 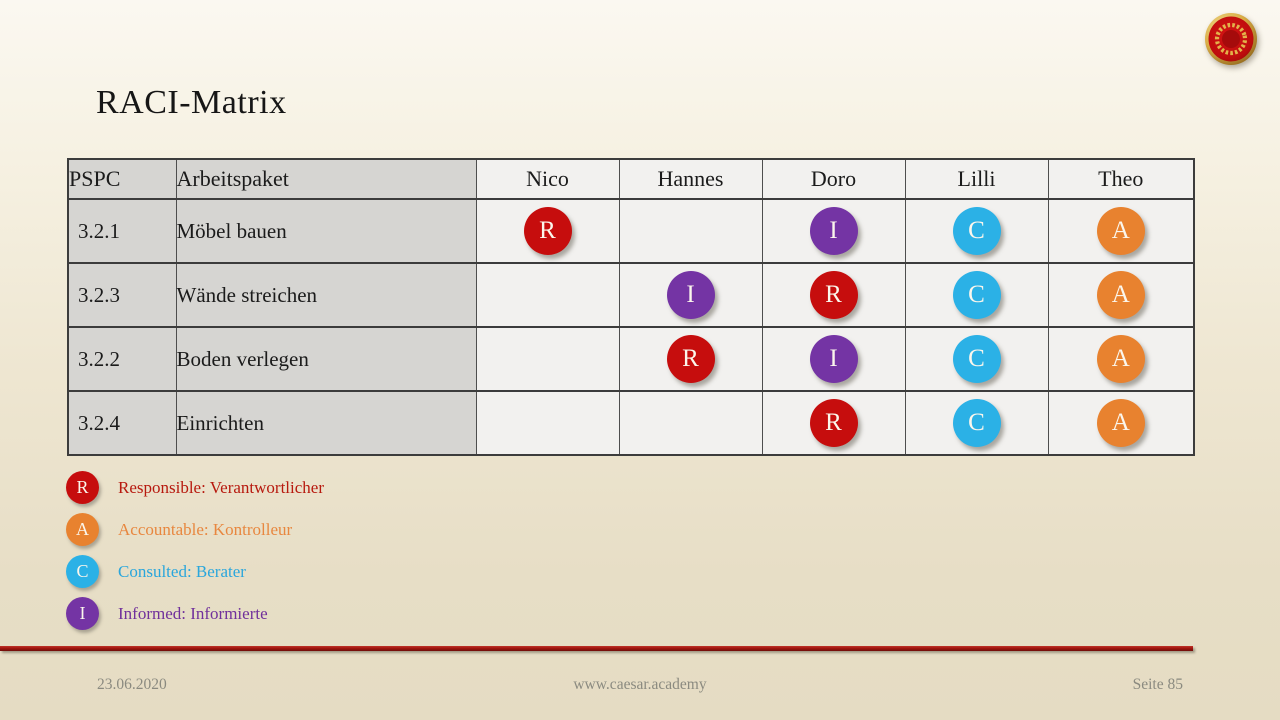 I want to click on arbeitspaket-cell: Boden verlegen, so click(x=326, y=359).